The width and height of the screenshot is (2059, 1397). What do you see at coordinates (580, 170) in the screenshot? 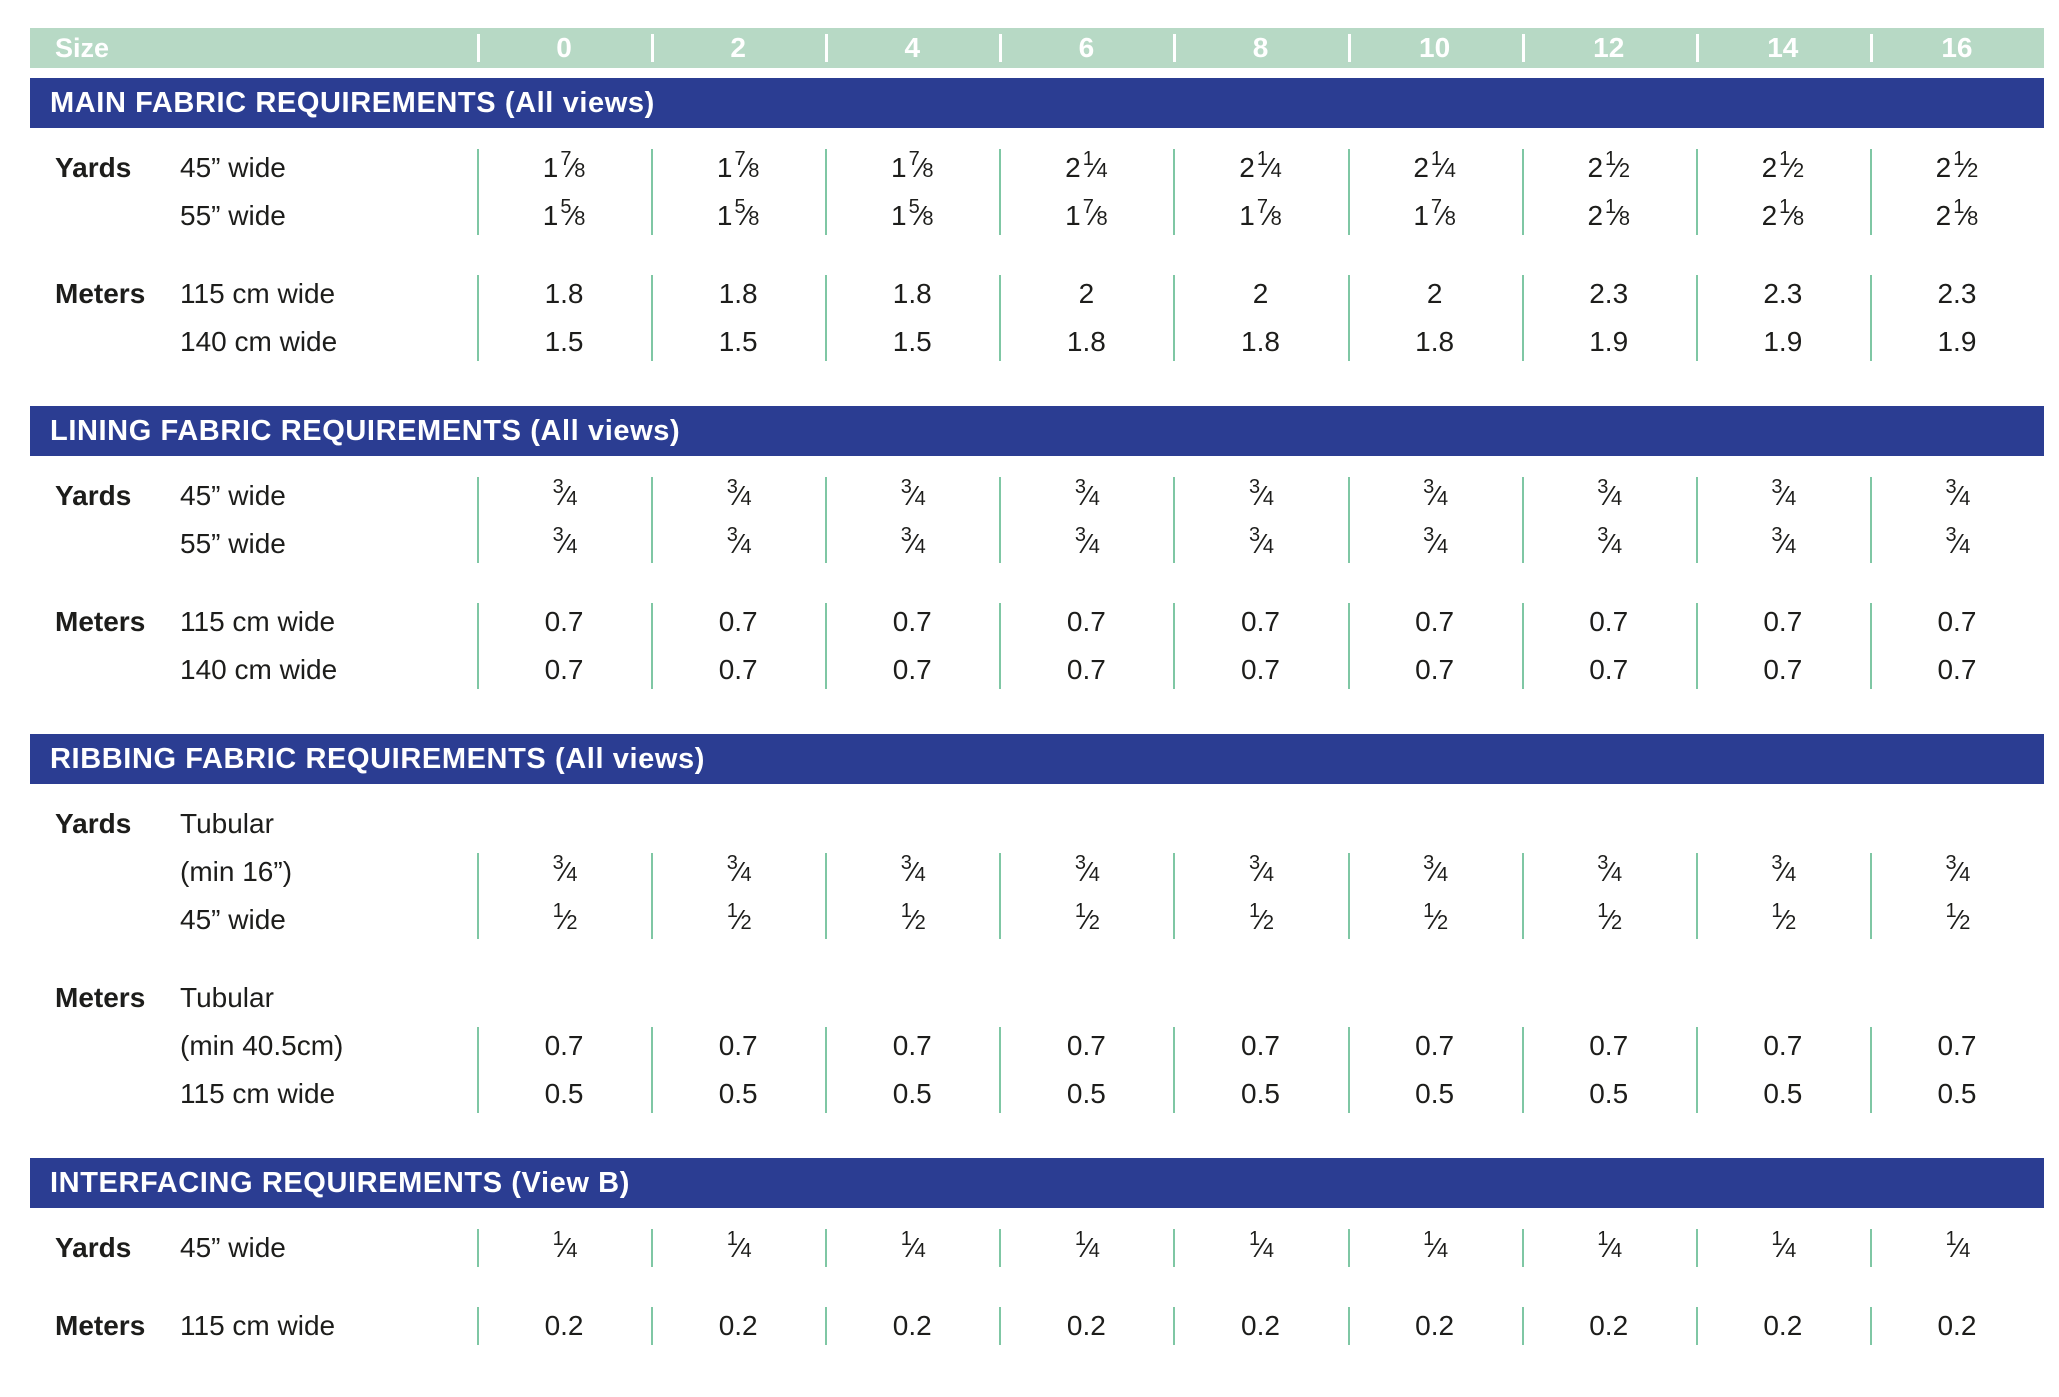
I see `fraction-denominator: 8` at bounding box center [580, 170].